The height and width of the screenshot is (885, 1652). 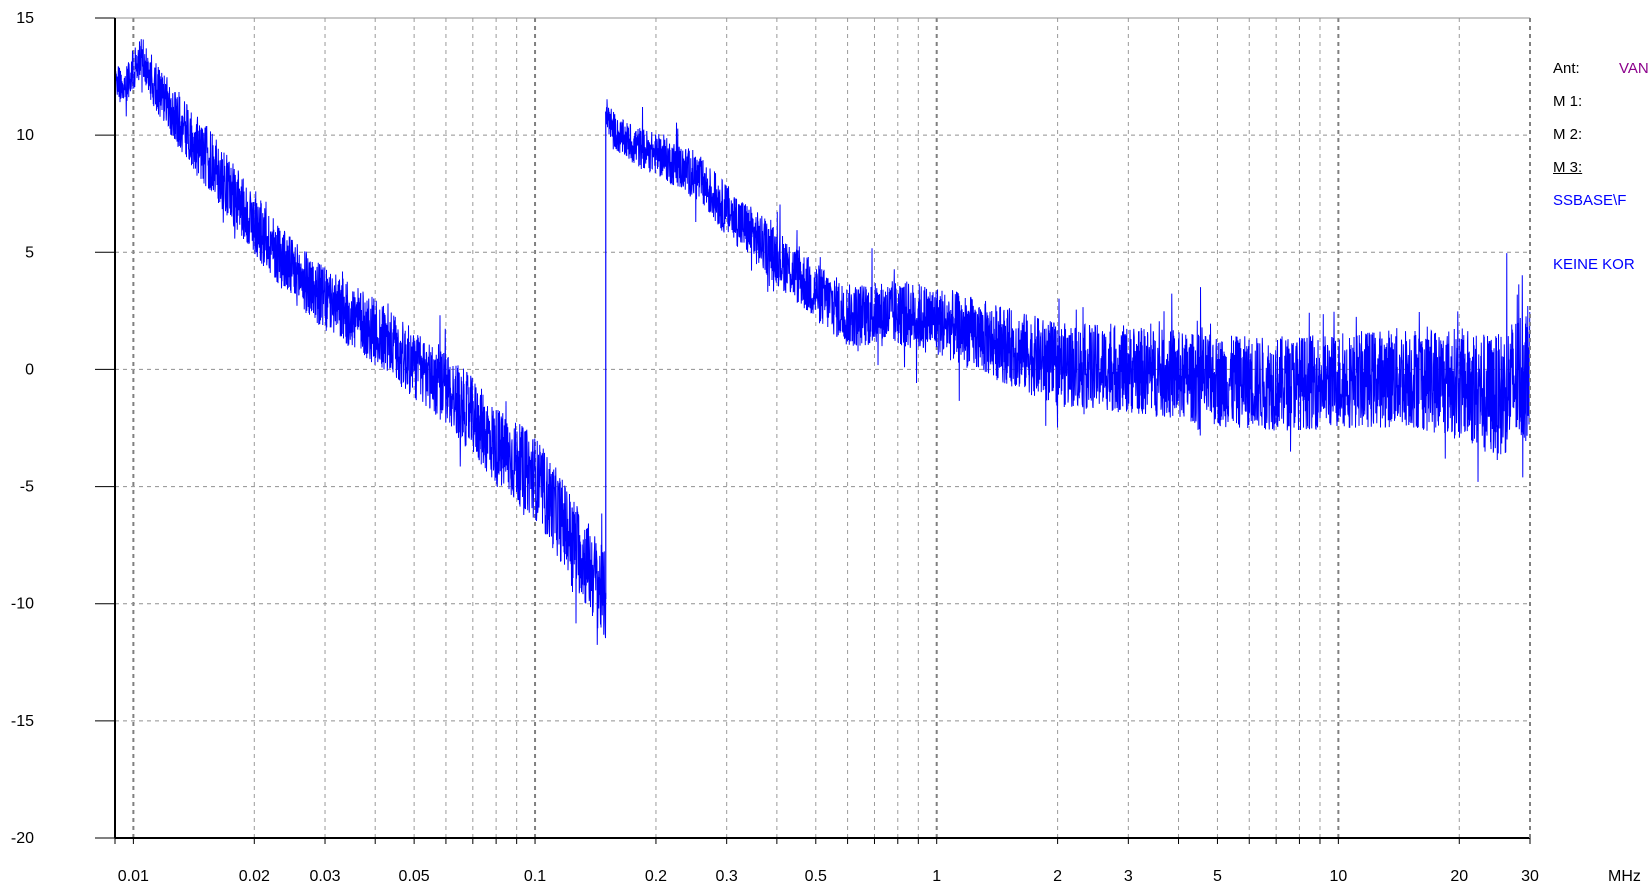 I want to click on x-tick-label: 0.3, so click(x=727, y=876).